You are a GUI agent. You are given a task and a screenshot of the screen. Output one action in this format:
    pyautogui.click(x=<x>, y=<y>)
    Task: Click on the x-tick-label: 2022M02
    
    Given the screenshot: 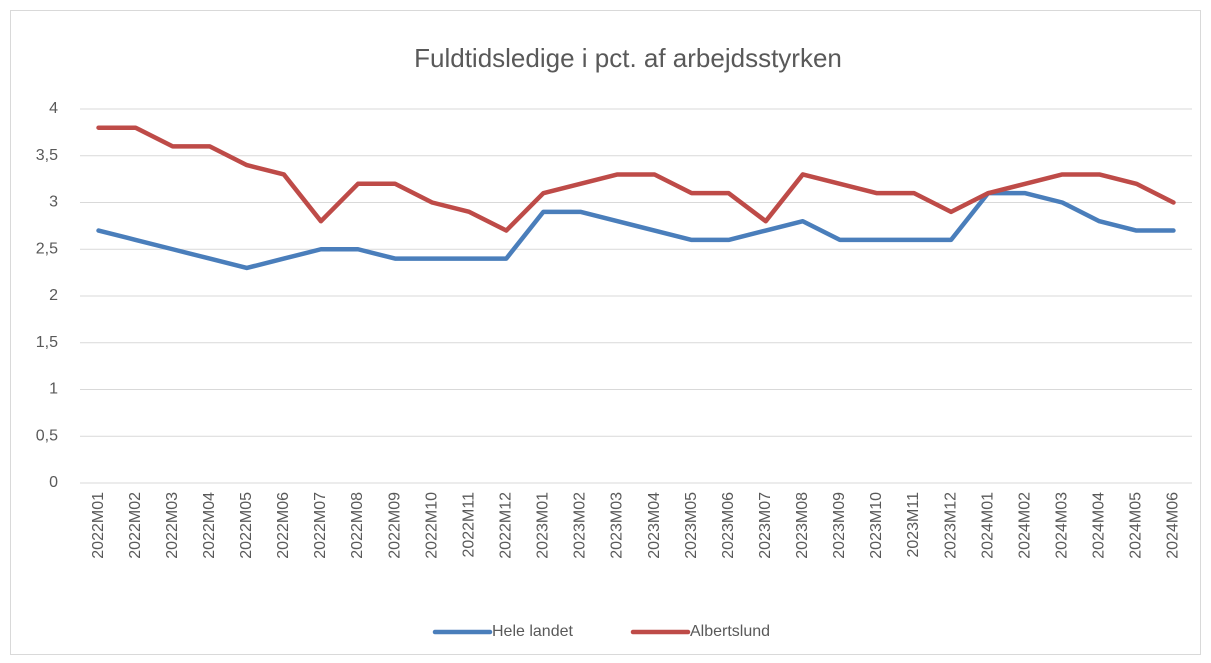 What is the action you would take?
    pyautogui.click(x=135, y=525)
    